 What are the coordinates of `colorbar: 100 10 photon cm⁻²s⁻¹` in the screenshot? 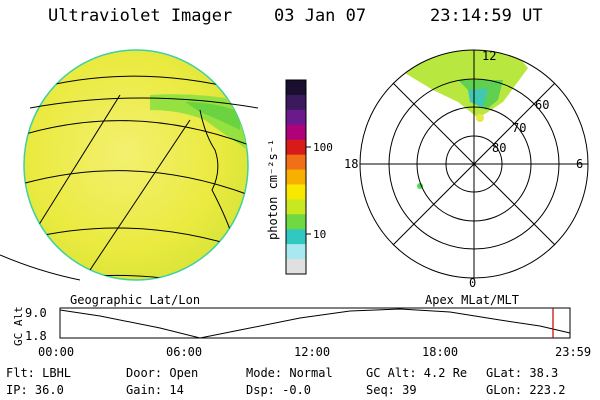 It's located at (299, 177).